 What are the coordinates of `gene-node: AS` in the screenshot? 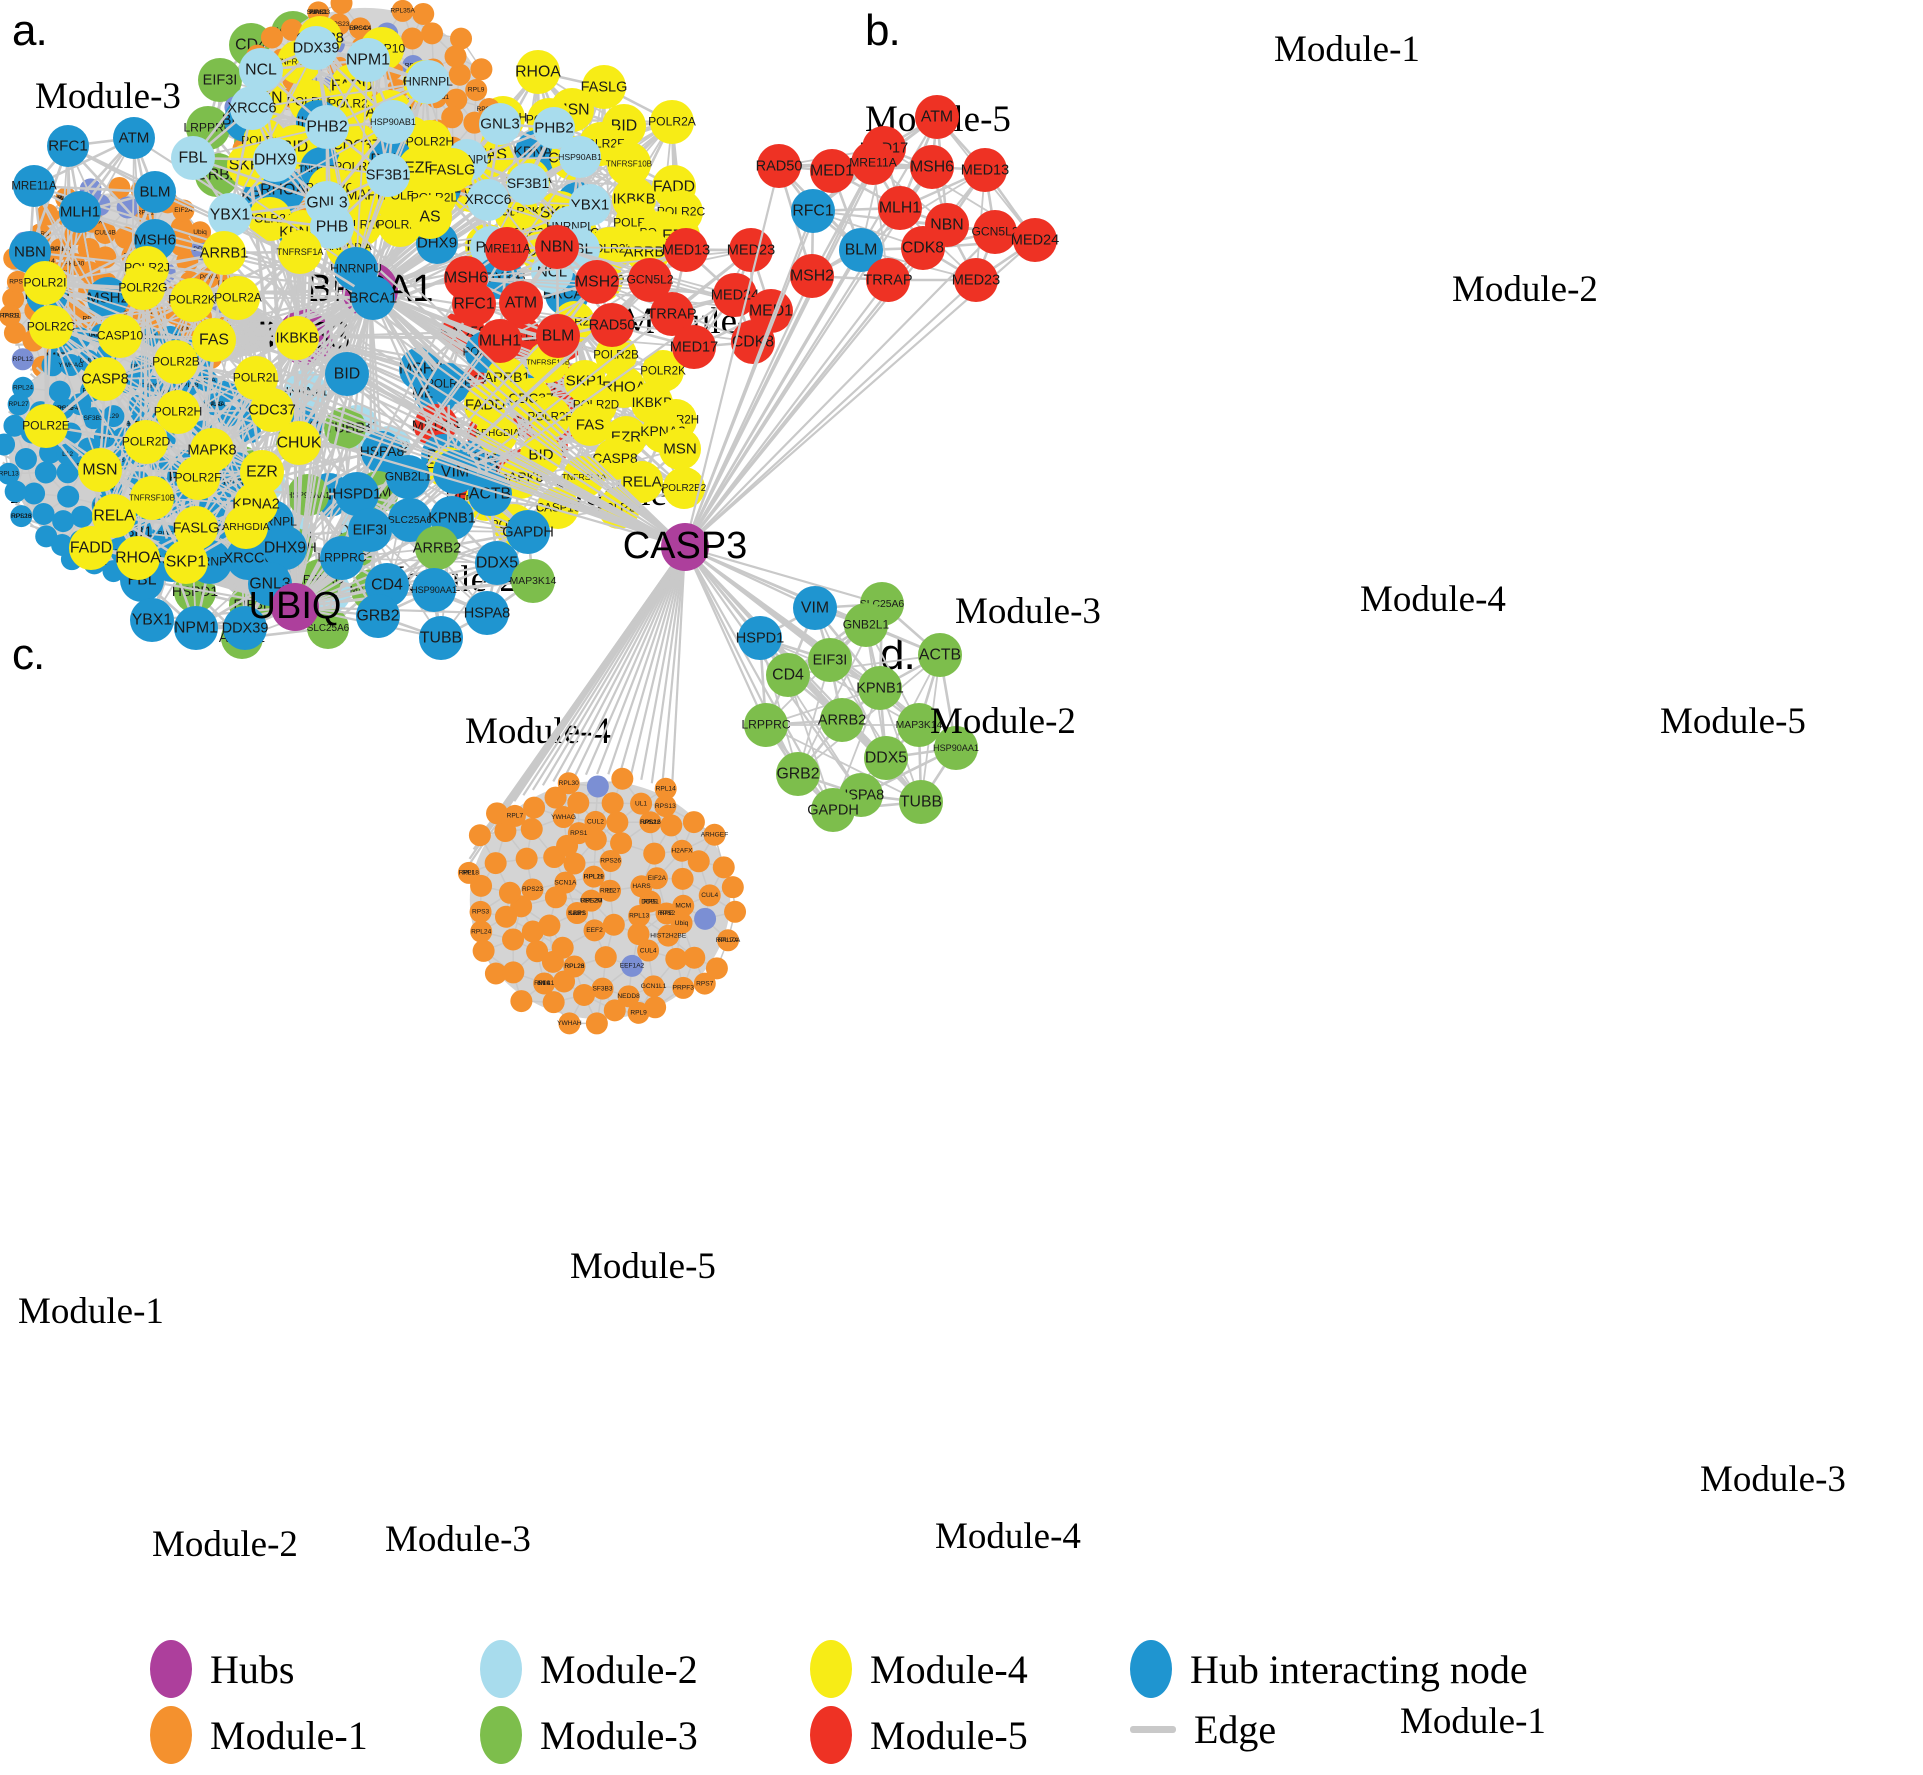 It's located at (430, 217).